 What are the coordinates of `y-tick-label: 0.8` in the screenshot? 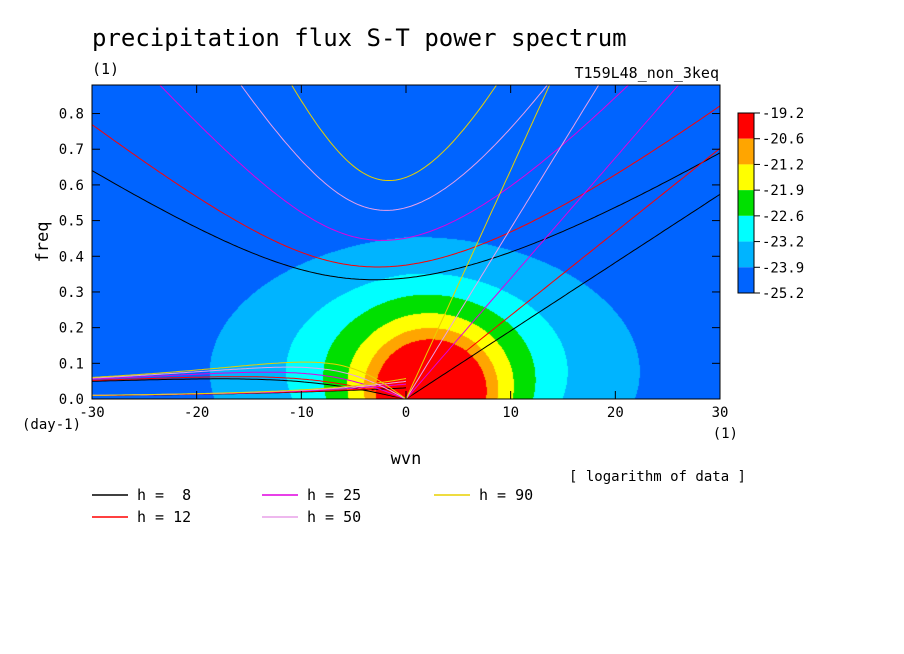 It's located at (71, 115).